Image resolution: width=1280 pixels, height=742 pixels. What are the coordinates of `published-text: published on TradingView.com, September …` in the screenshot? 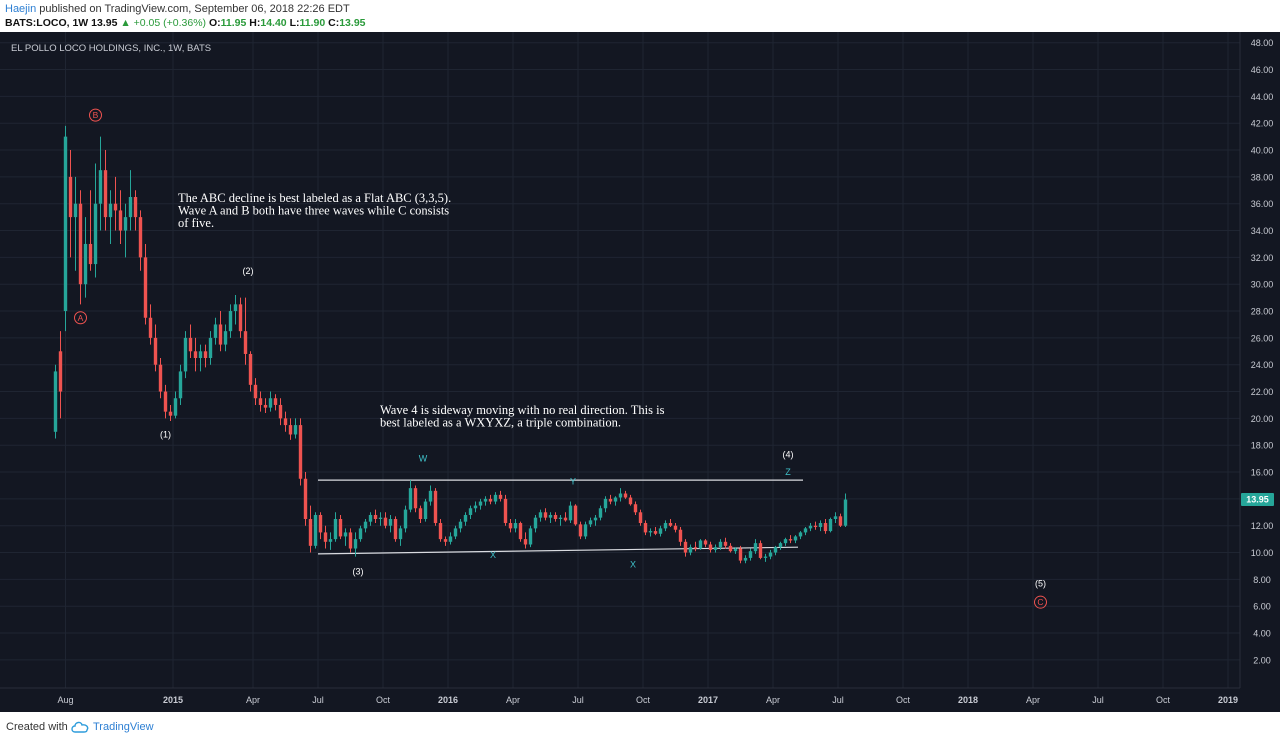 It's located at (194, 9).